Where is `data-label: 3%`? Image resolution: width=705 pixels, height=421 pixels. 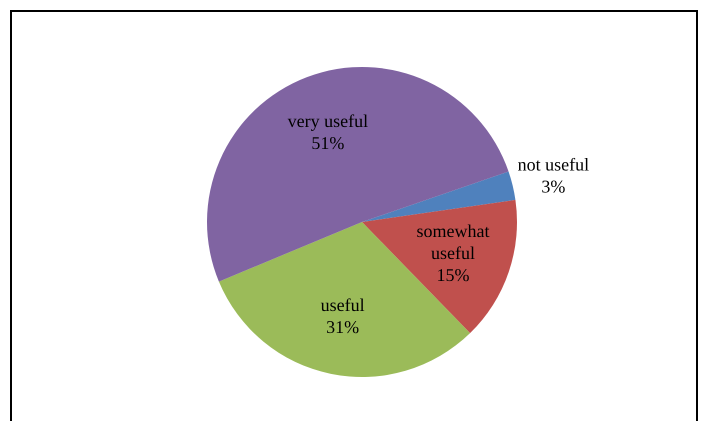 data-label: 3% is located at coordinates (553, 186).